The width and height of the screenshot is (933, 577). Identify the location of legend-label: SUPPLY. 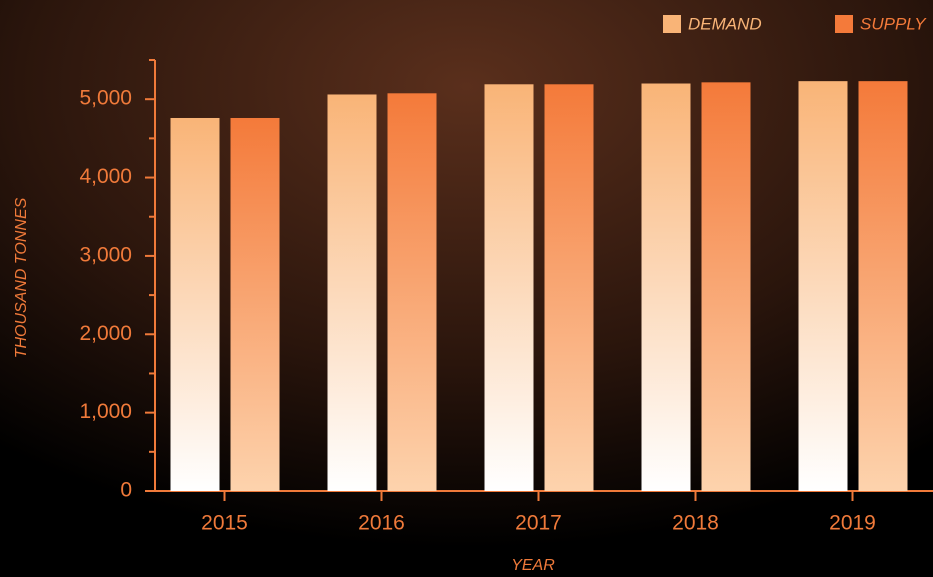
(893, 23).